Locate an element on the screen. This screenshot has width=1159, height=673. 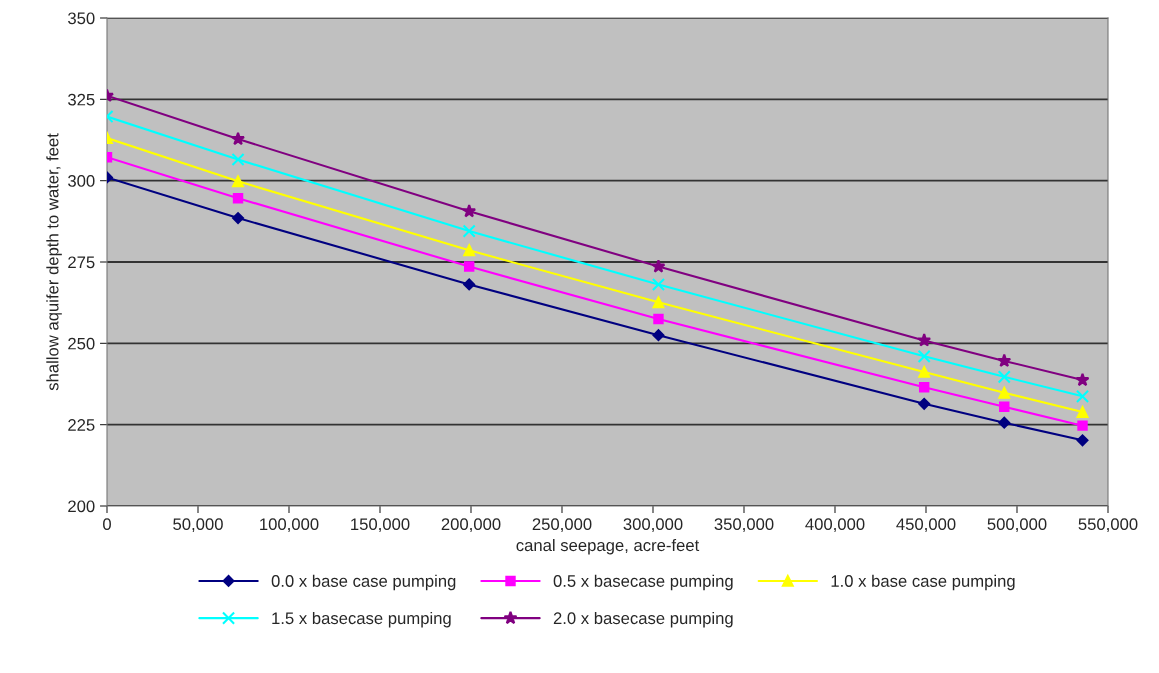
y-tick-label: 200 is located at coordinates (81, 506).